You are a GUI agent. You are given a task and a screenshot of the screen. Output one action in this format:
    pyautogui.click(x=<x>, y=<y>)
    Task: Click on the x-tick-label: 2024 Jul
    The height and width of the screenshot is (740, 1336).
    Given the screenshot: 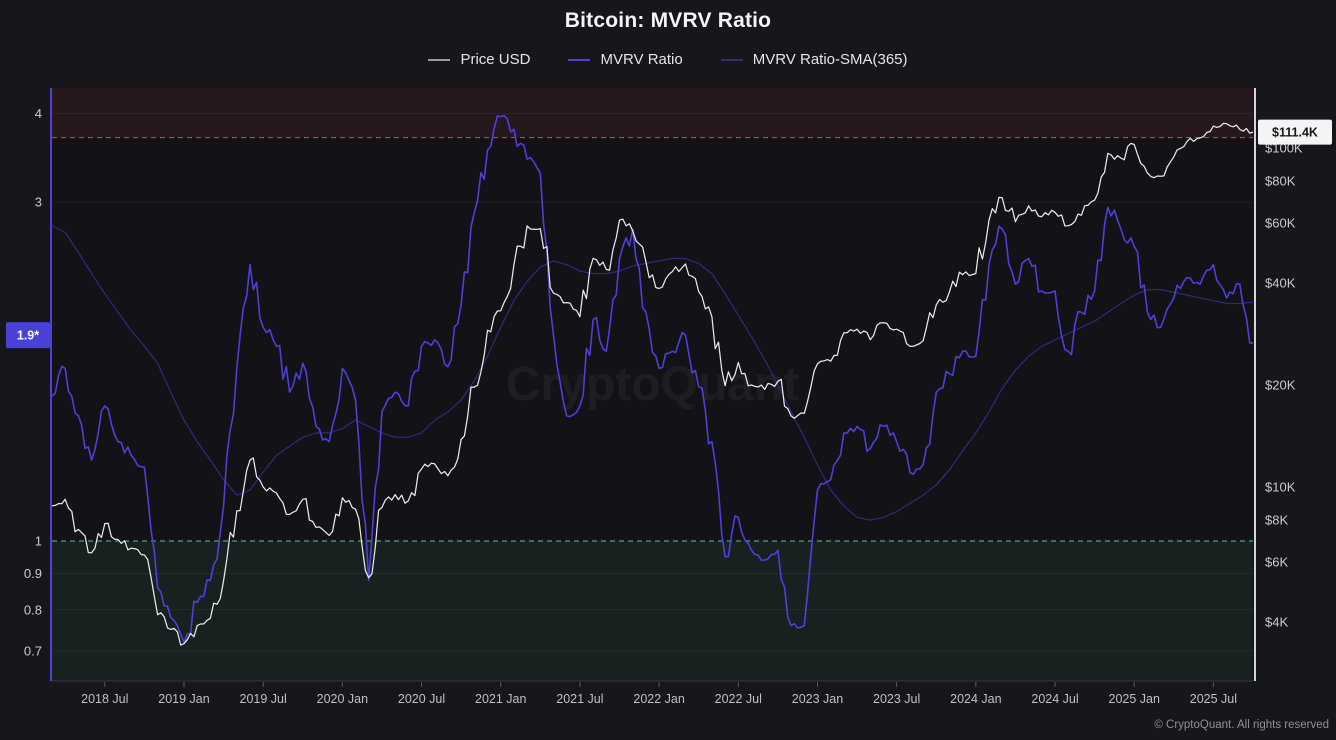 What is the action you would take?
    pyautogui.click(x=1054, y=699)
    